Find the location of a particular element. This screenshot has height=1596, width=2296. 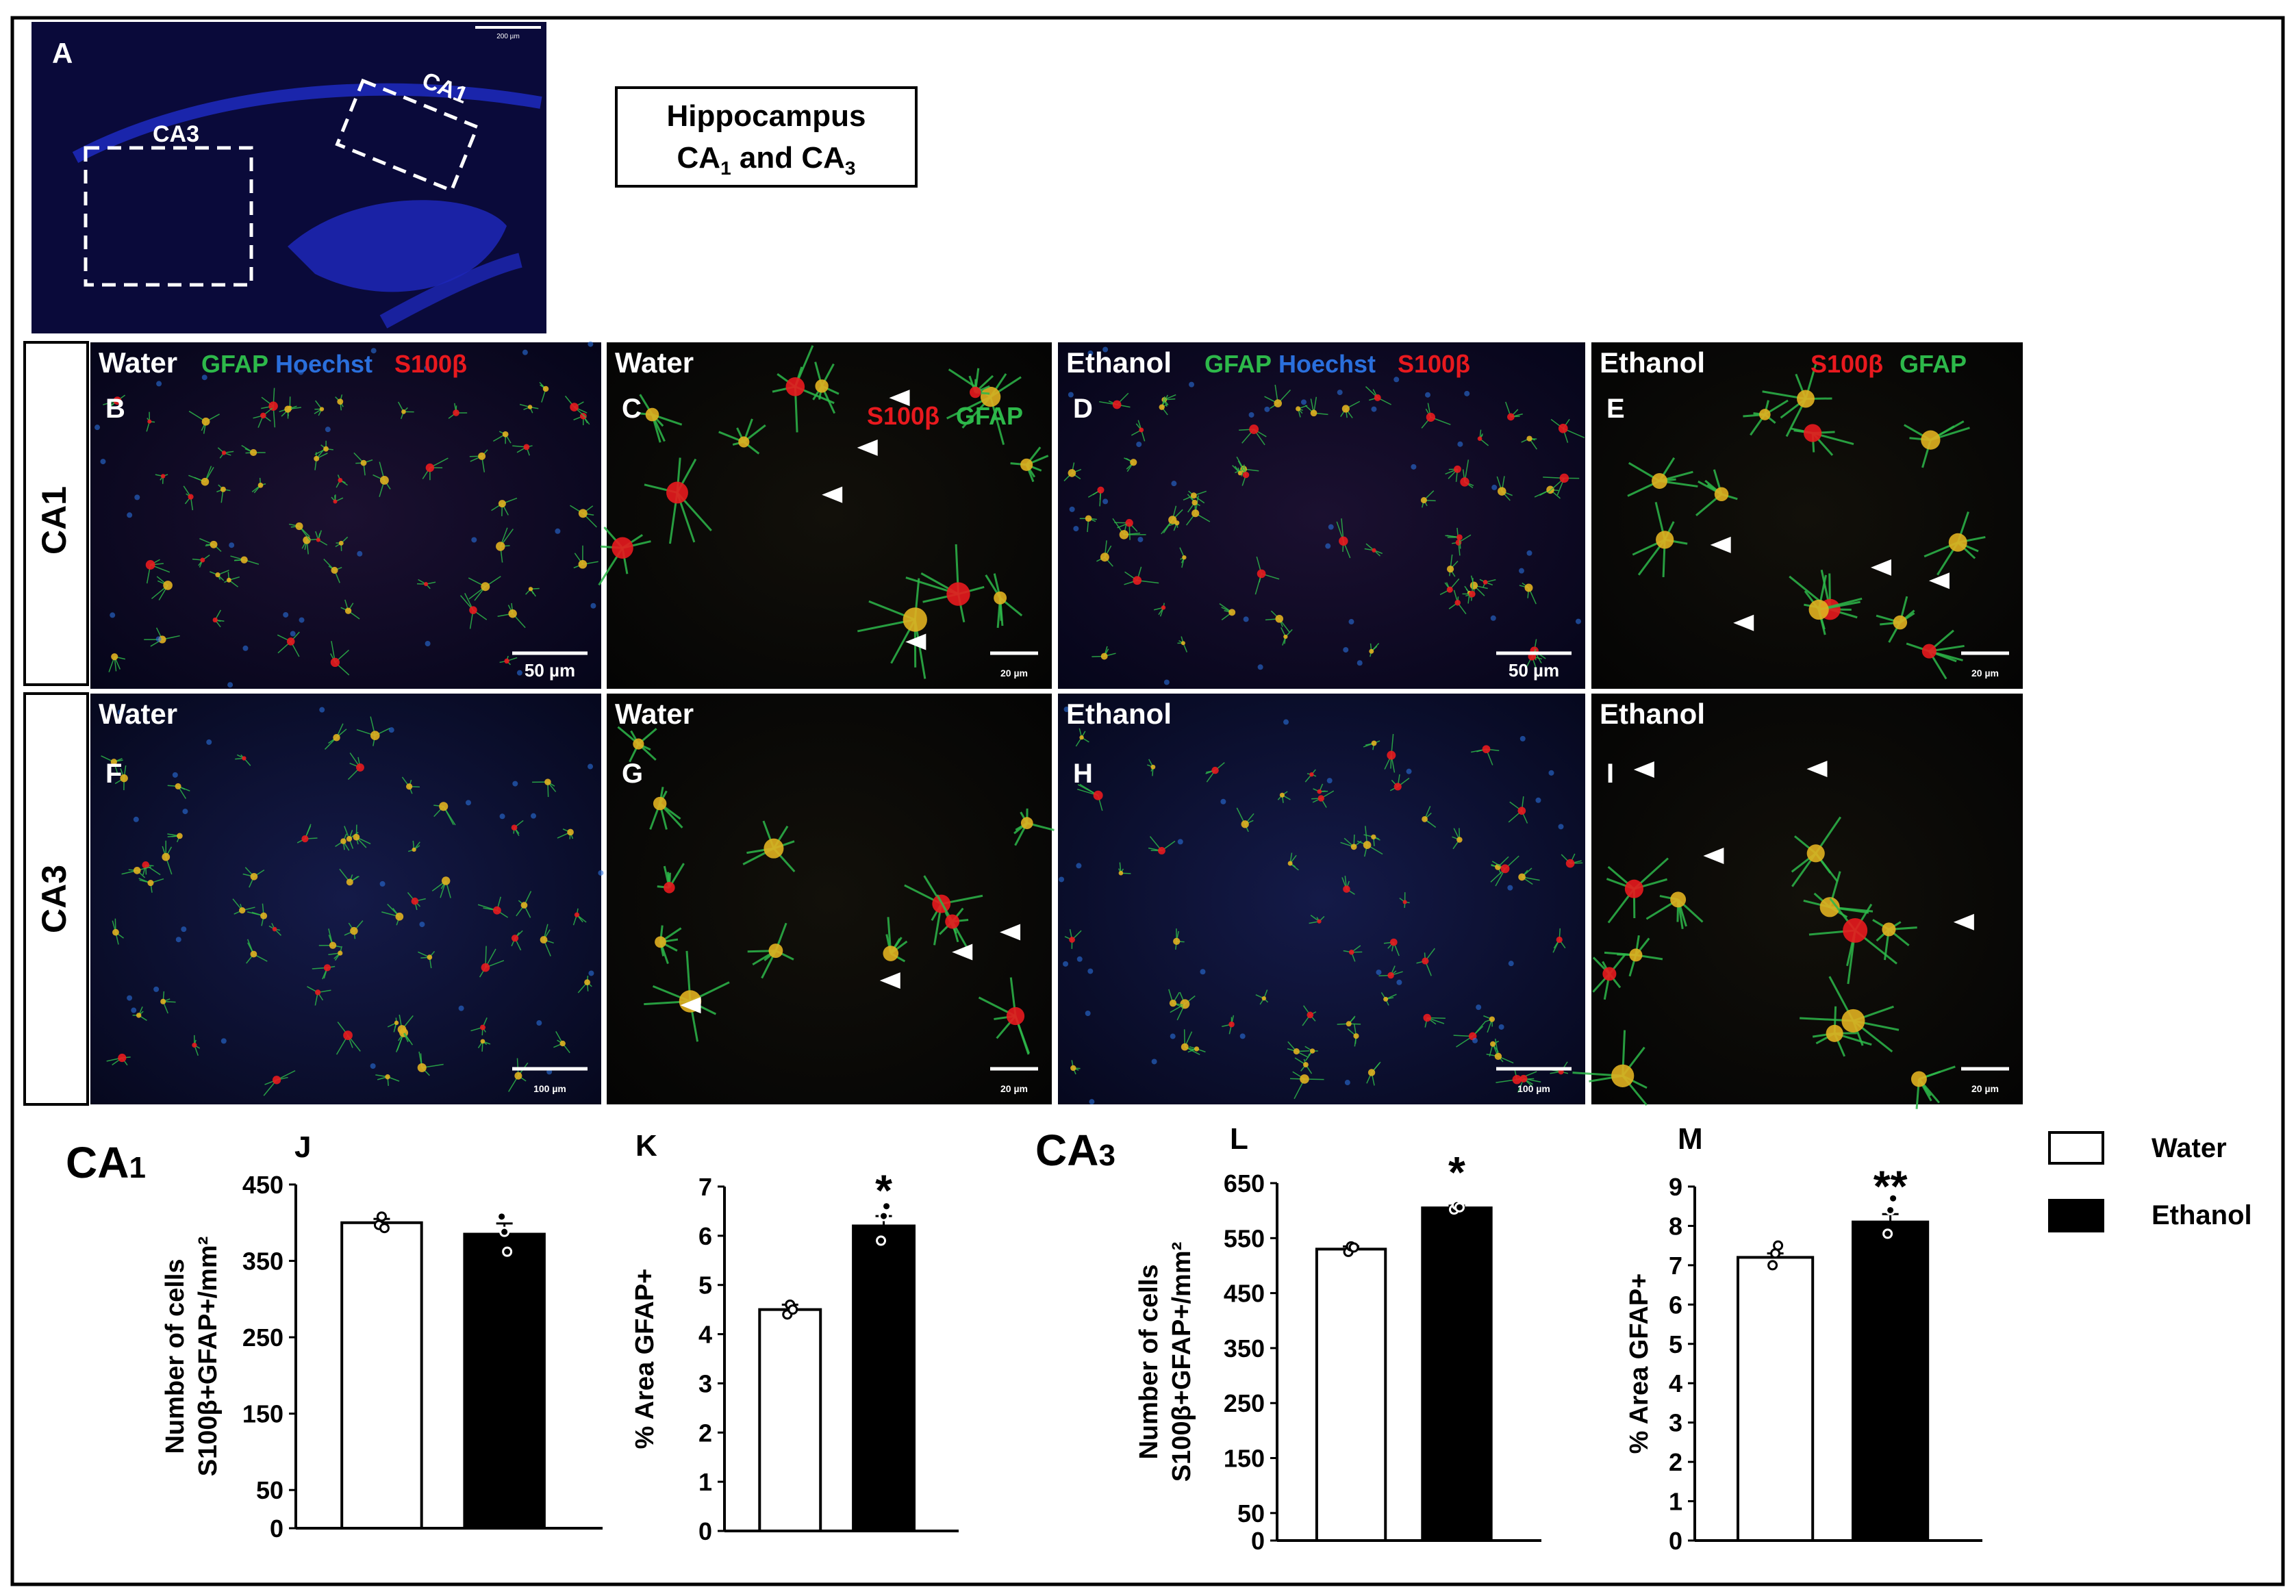

legend-label-water: Water is located at coordinates (2189, 1148).